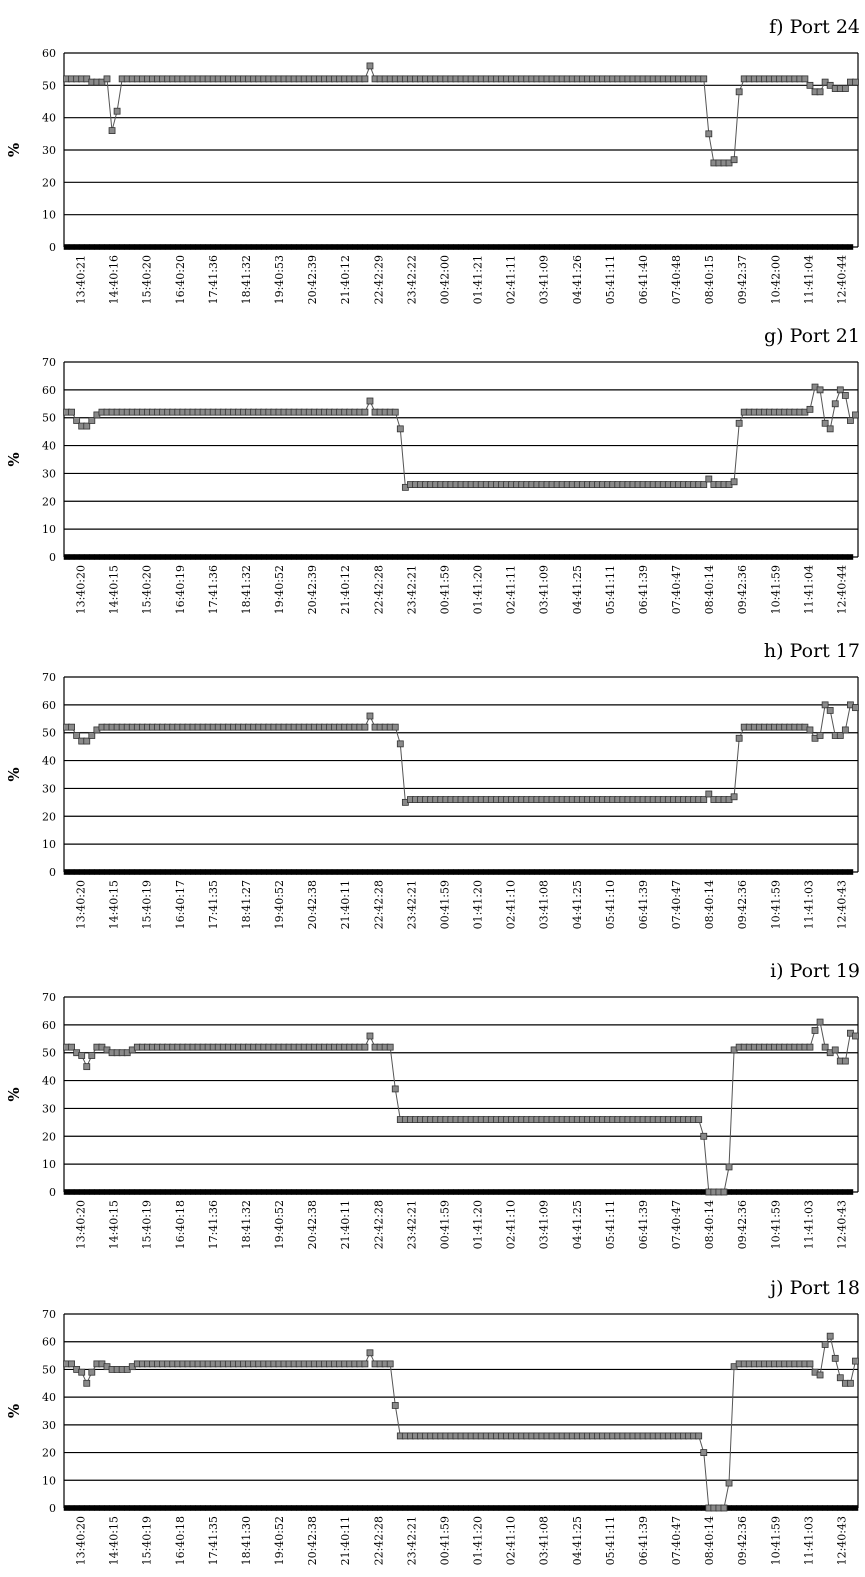  Describe the element at coordinates (49, 1480) in the screenshot. I see `y-tick-label: 10` at that location.